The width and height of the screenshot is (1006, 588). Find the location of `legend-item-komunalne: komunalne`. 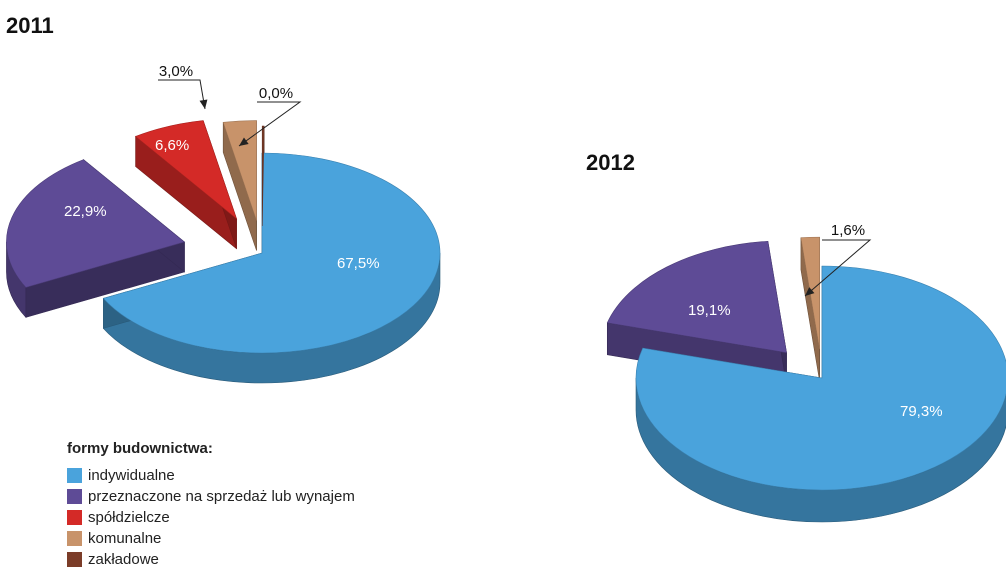

legend-item-komunalne: komunalne is located at coordinates (211, 538).